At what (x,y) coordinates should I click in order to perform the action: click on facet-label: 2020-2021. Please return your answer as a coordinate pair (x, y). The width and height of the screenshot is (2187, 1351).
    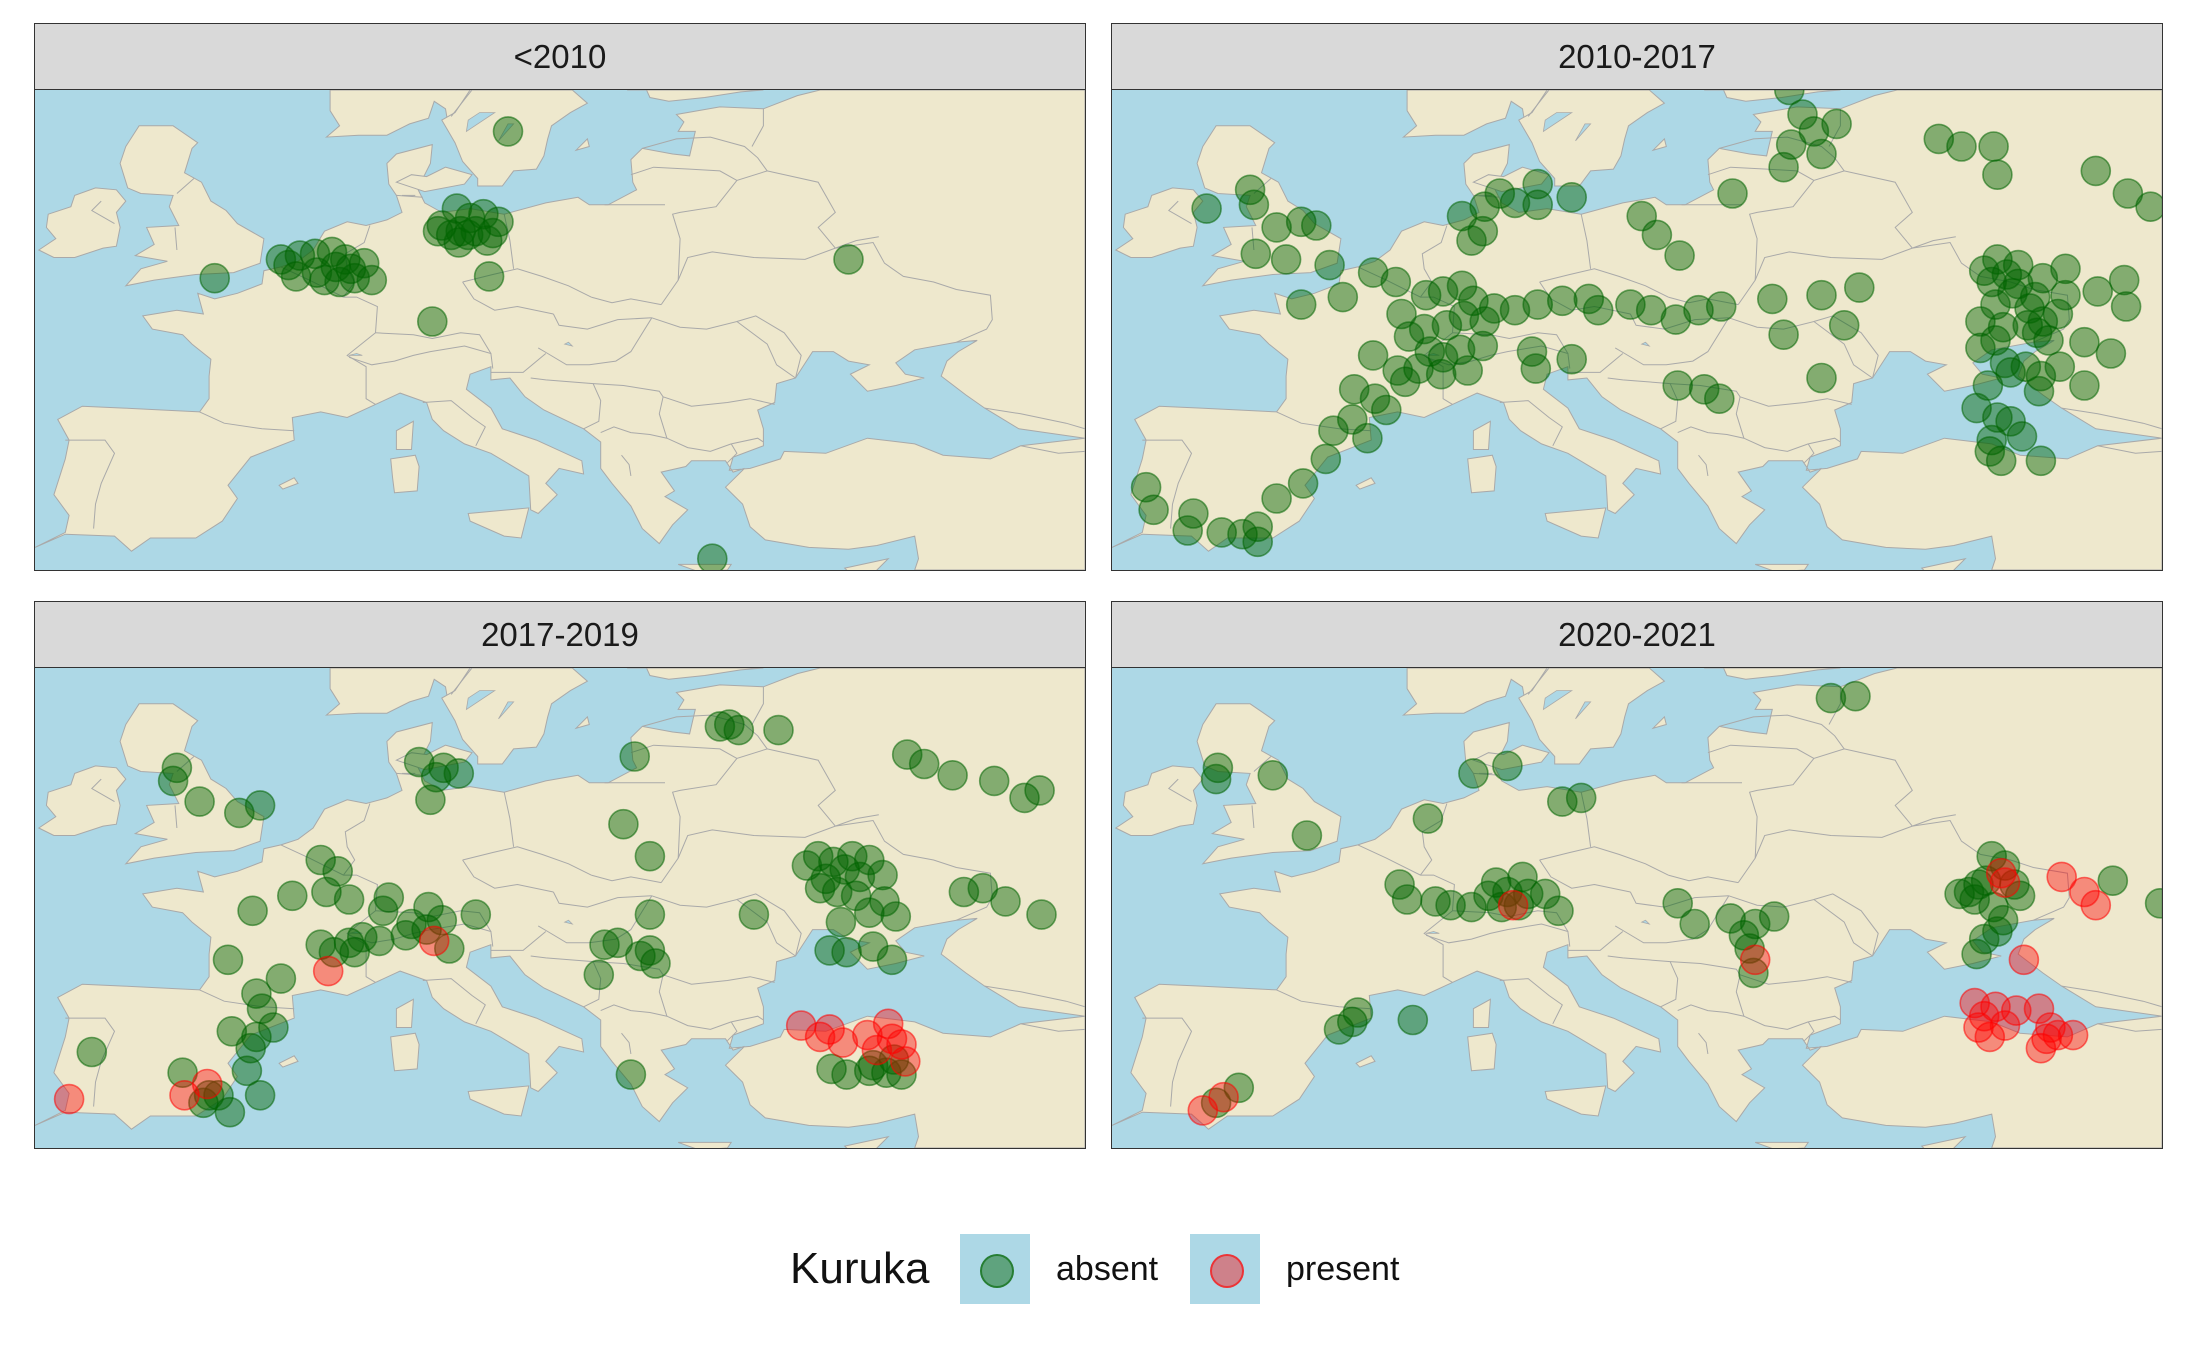
    Looking at the image, I should click on (1637, 634).